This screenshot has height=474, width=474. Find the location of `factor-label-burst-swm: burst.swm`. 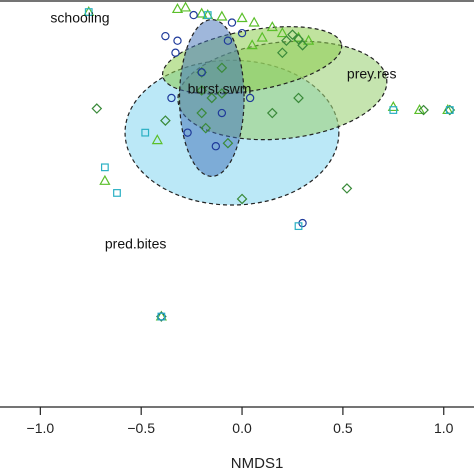

factor-label-burst-swm: burst.swm is located at coordinates (220, 88).